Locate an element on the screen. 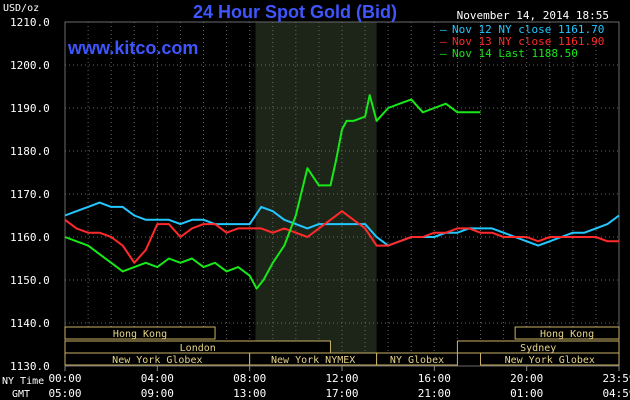 The width and height of the screenshot is (630, 400). legend-marker-nov14: – is located at coordinates (443, 53).